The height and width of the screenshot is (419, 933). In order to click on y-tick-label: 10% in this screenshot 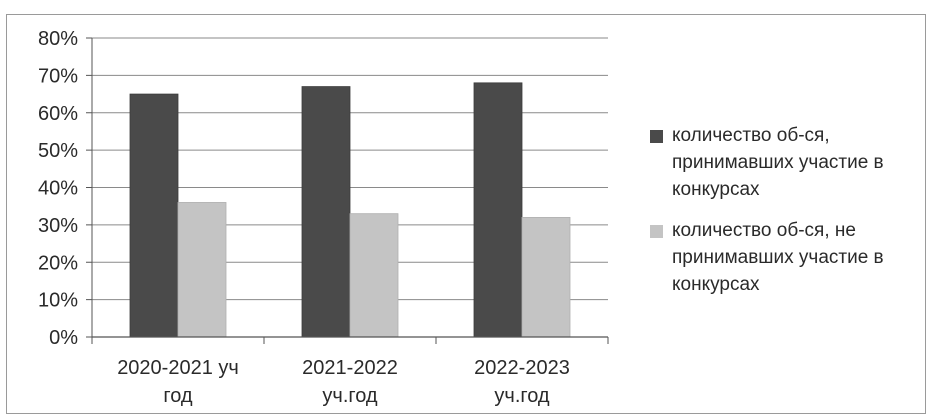, I will do `click(58, 301)`.